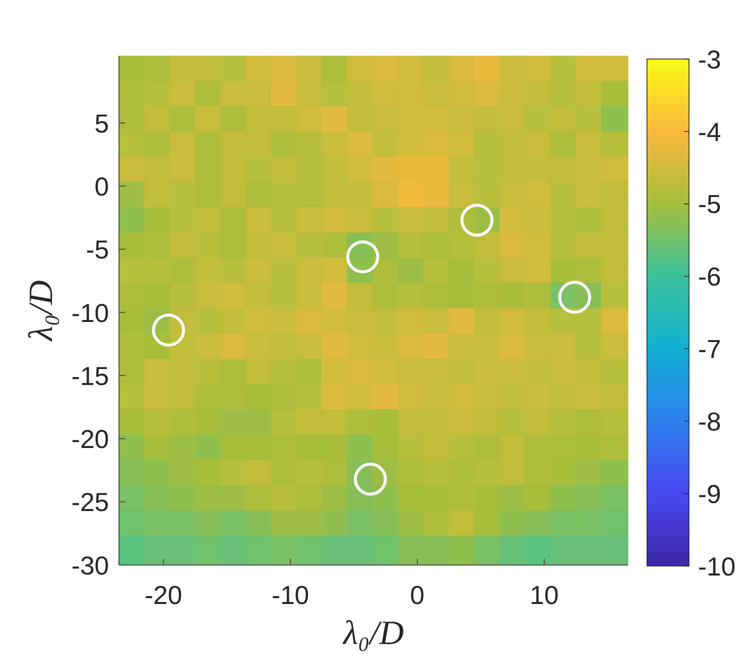 The width and height of the screenshot is (753, 663). I want to click on y-tick-label: -20, so click(90, 439).